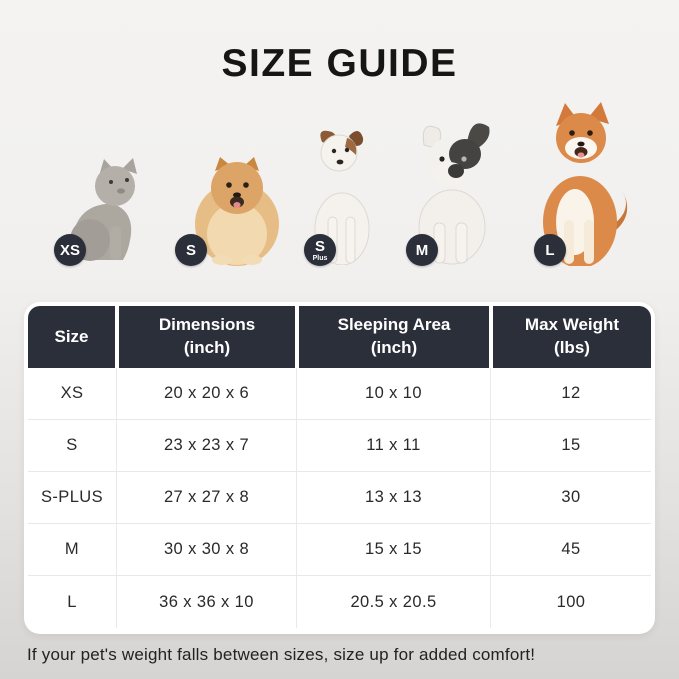 The width and height of the screenshot is (679, 679). Describe the element at coordinates (571, 601) in the screenshot. I see `cell-max-weight: 100` at that location.